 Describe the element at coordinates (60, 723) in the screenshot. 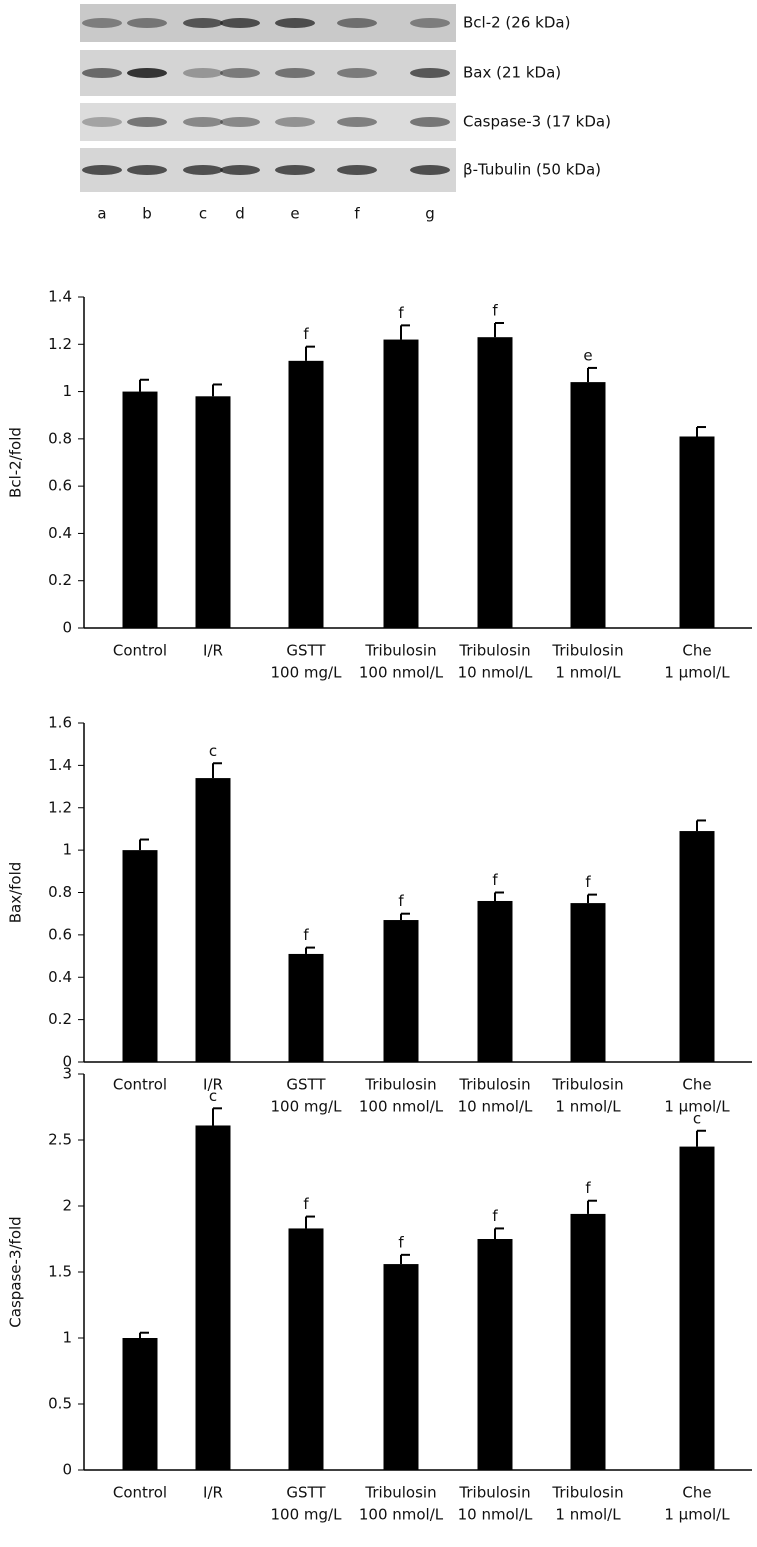

I see `y-tick-label: 1.6` at that location.